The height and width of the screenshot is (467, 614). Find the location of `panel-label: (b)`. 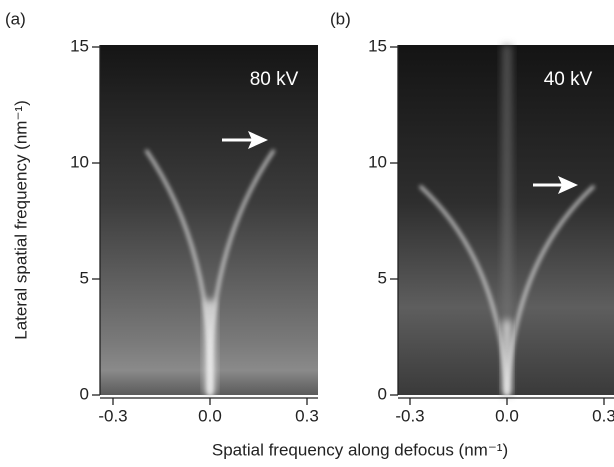

panel-label: (b) is located at coordinates (340, 18).